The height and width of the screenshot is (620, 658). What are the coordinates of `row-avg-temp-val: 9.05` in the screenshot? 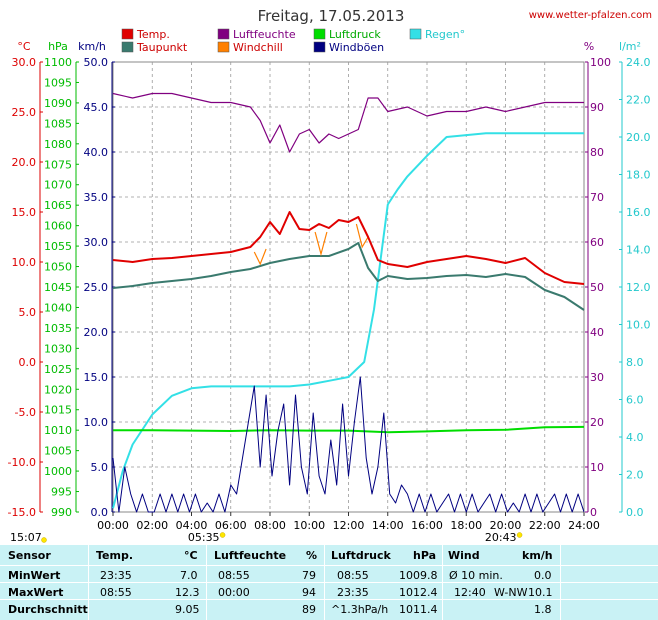 It's located at (187, 609).